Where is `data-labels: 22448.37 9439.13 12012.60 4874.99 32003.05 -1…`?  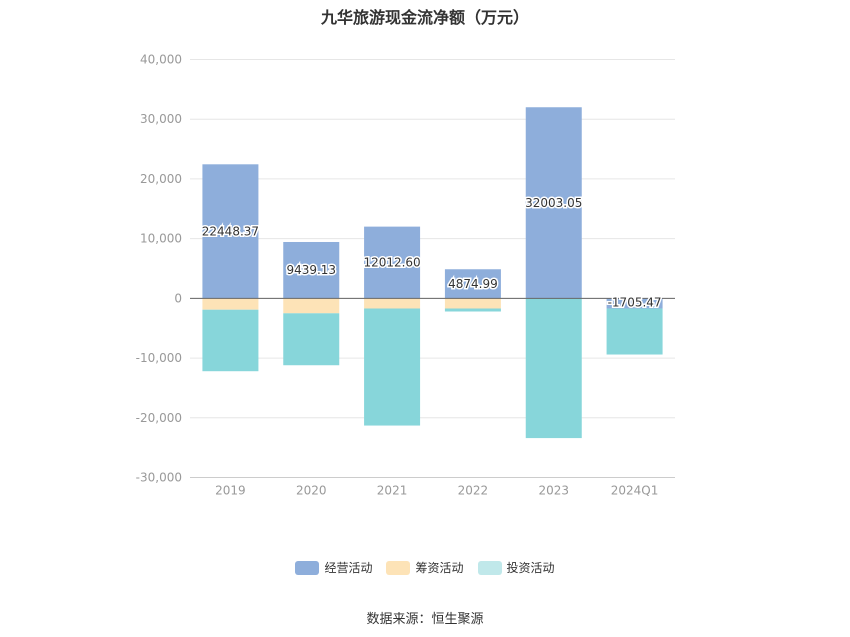 data-labels: 22448.37 9439.13 12012.60 4874.99 32003.05 -1… is located at coordinates (431, 252).